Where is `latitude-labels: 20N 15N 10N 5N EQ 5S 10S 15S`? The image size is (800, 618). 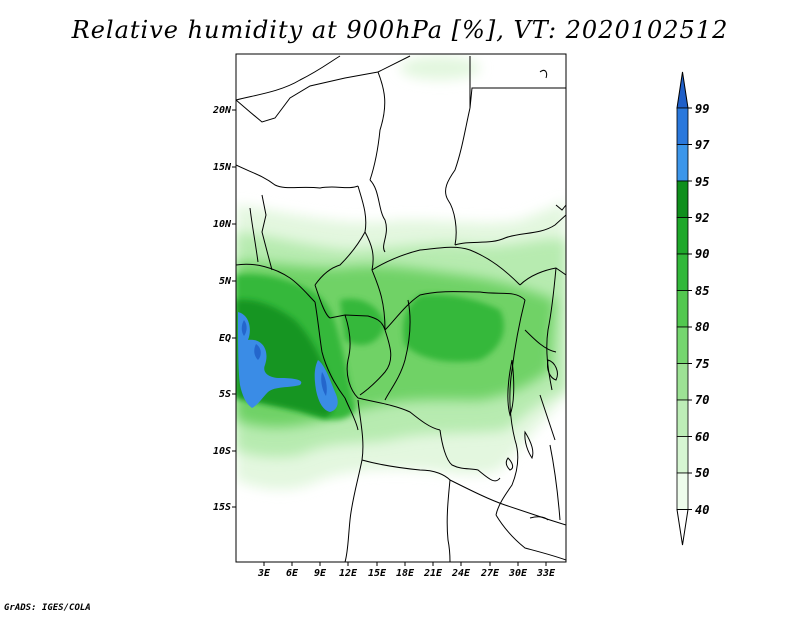 latitude-labels: 20N 15N 10N 5N EQ 5S 10S 15S is located at coordinates (222, 309).